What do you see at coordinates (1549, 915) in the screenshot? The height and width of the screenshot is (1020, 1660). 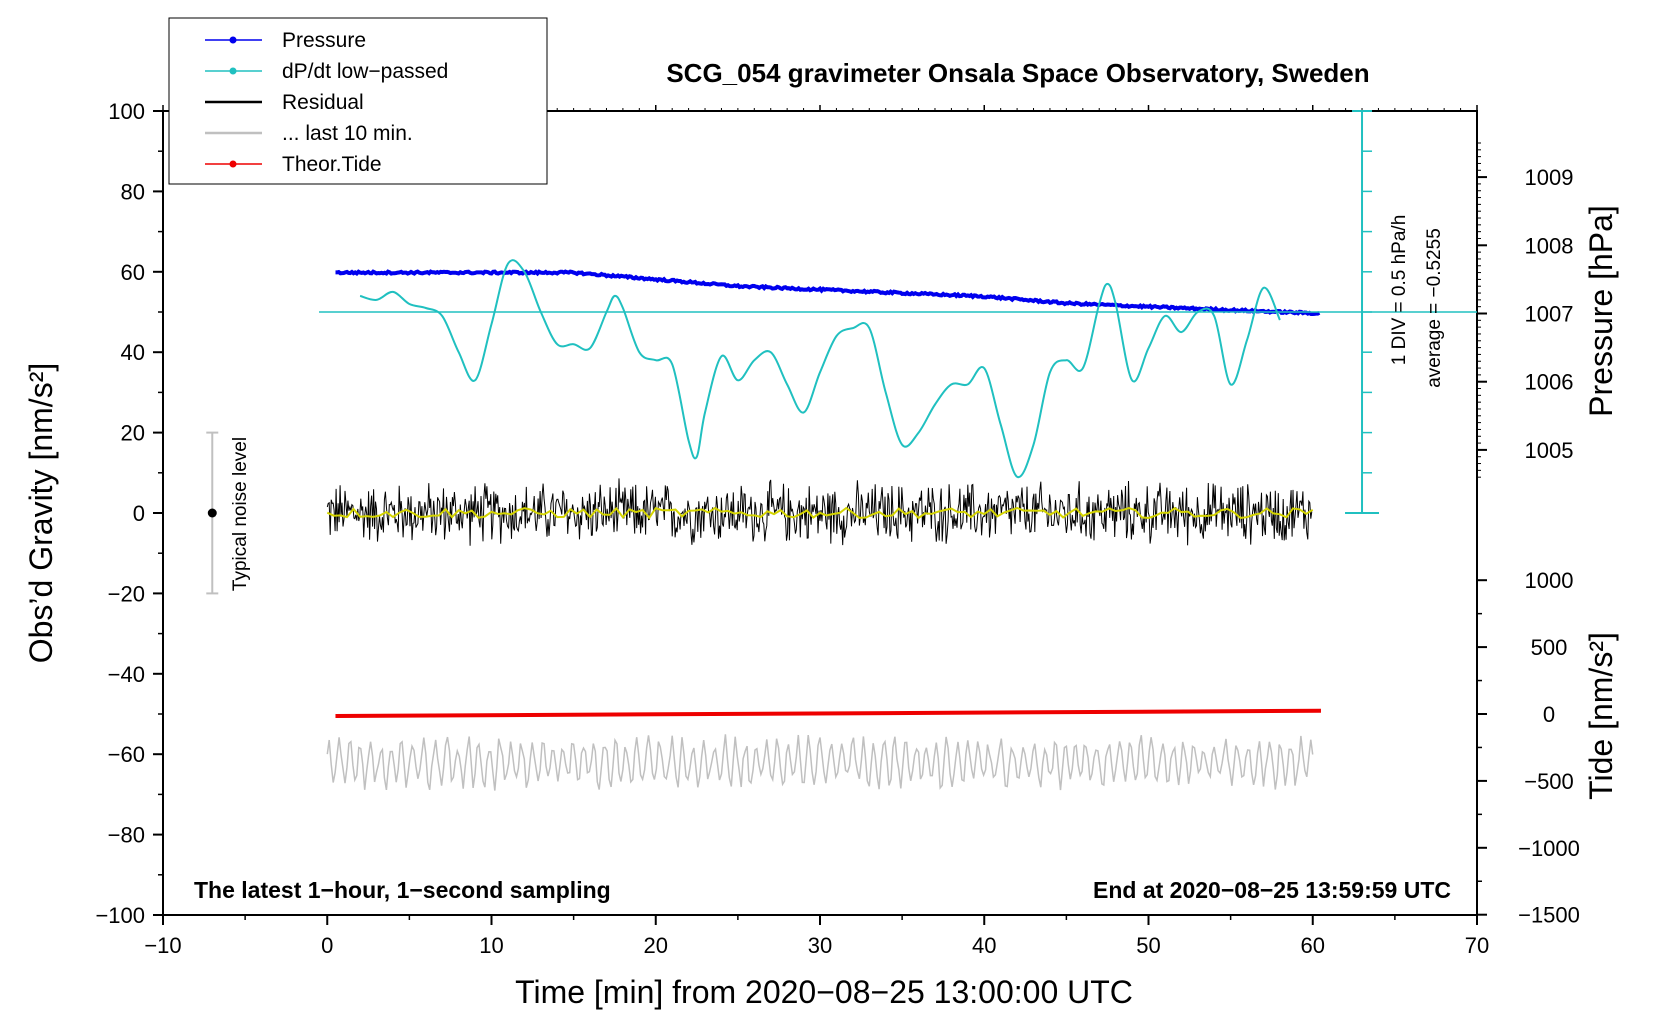 I see `tide-tick-label: −1500` at bounding box center [1549, 915].